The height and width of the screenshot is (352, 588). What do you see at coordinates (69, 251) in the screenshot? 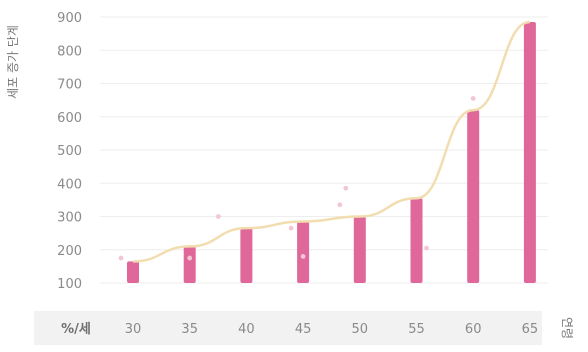
I see `y-tick-label: 200` at bounding box center [69, 251].